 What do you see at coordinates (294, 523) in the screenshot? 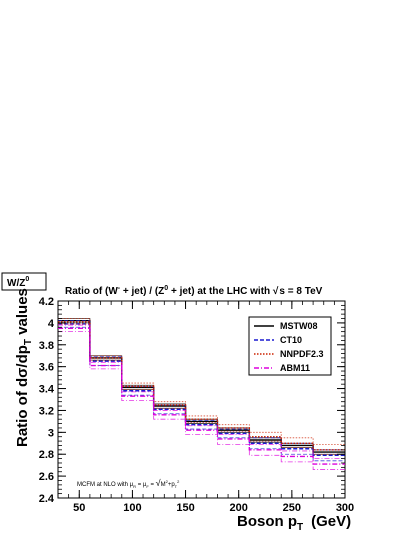
I see `x-axis-label: Boson pT (GeV)` at bounding box center [294, 523].